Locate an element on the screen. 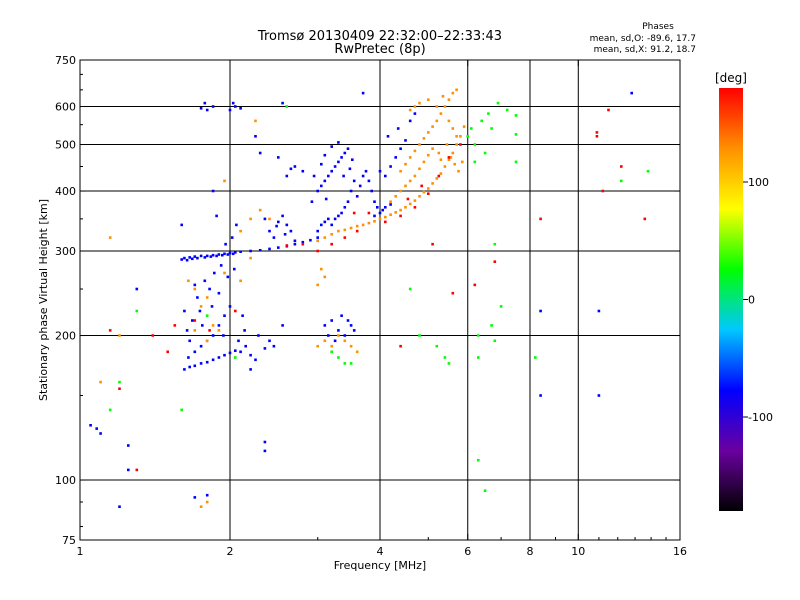 The height and width of the screenshot is (600, 800). colorbar-tick-label: -100 is located at coordinates (760, 417).